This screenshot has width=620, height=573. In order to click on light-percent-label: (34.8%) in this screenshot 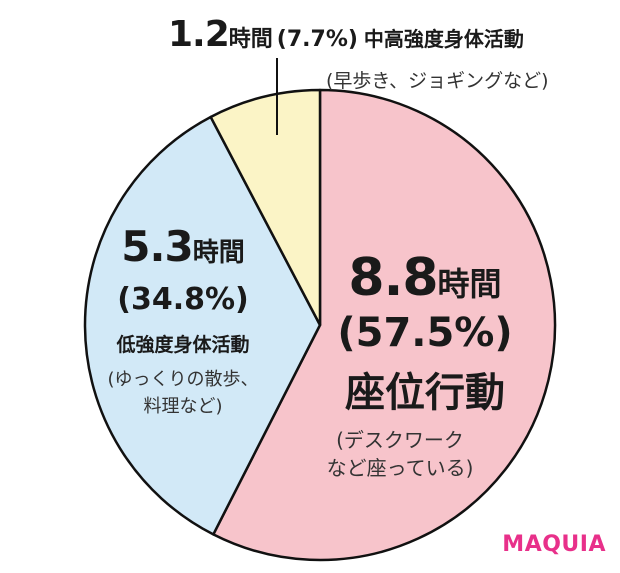, I will do `click(183, 299)`.